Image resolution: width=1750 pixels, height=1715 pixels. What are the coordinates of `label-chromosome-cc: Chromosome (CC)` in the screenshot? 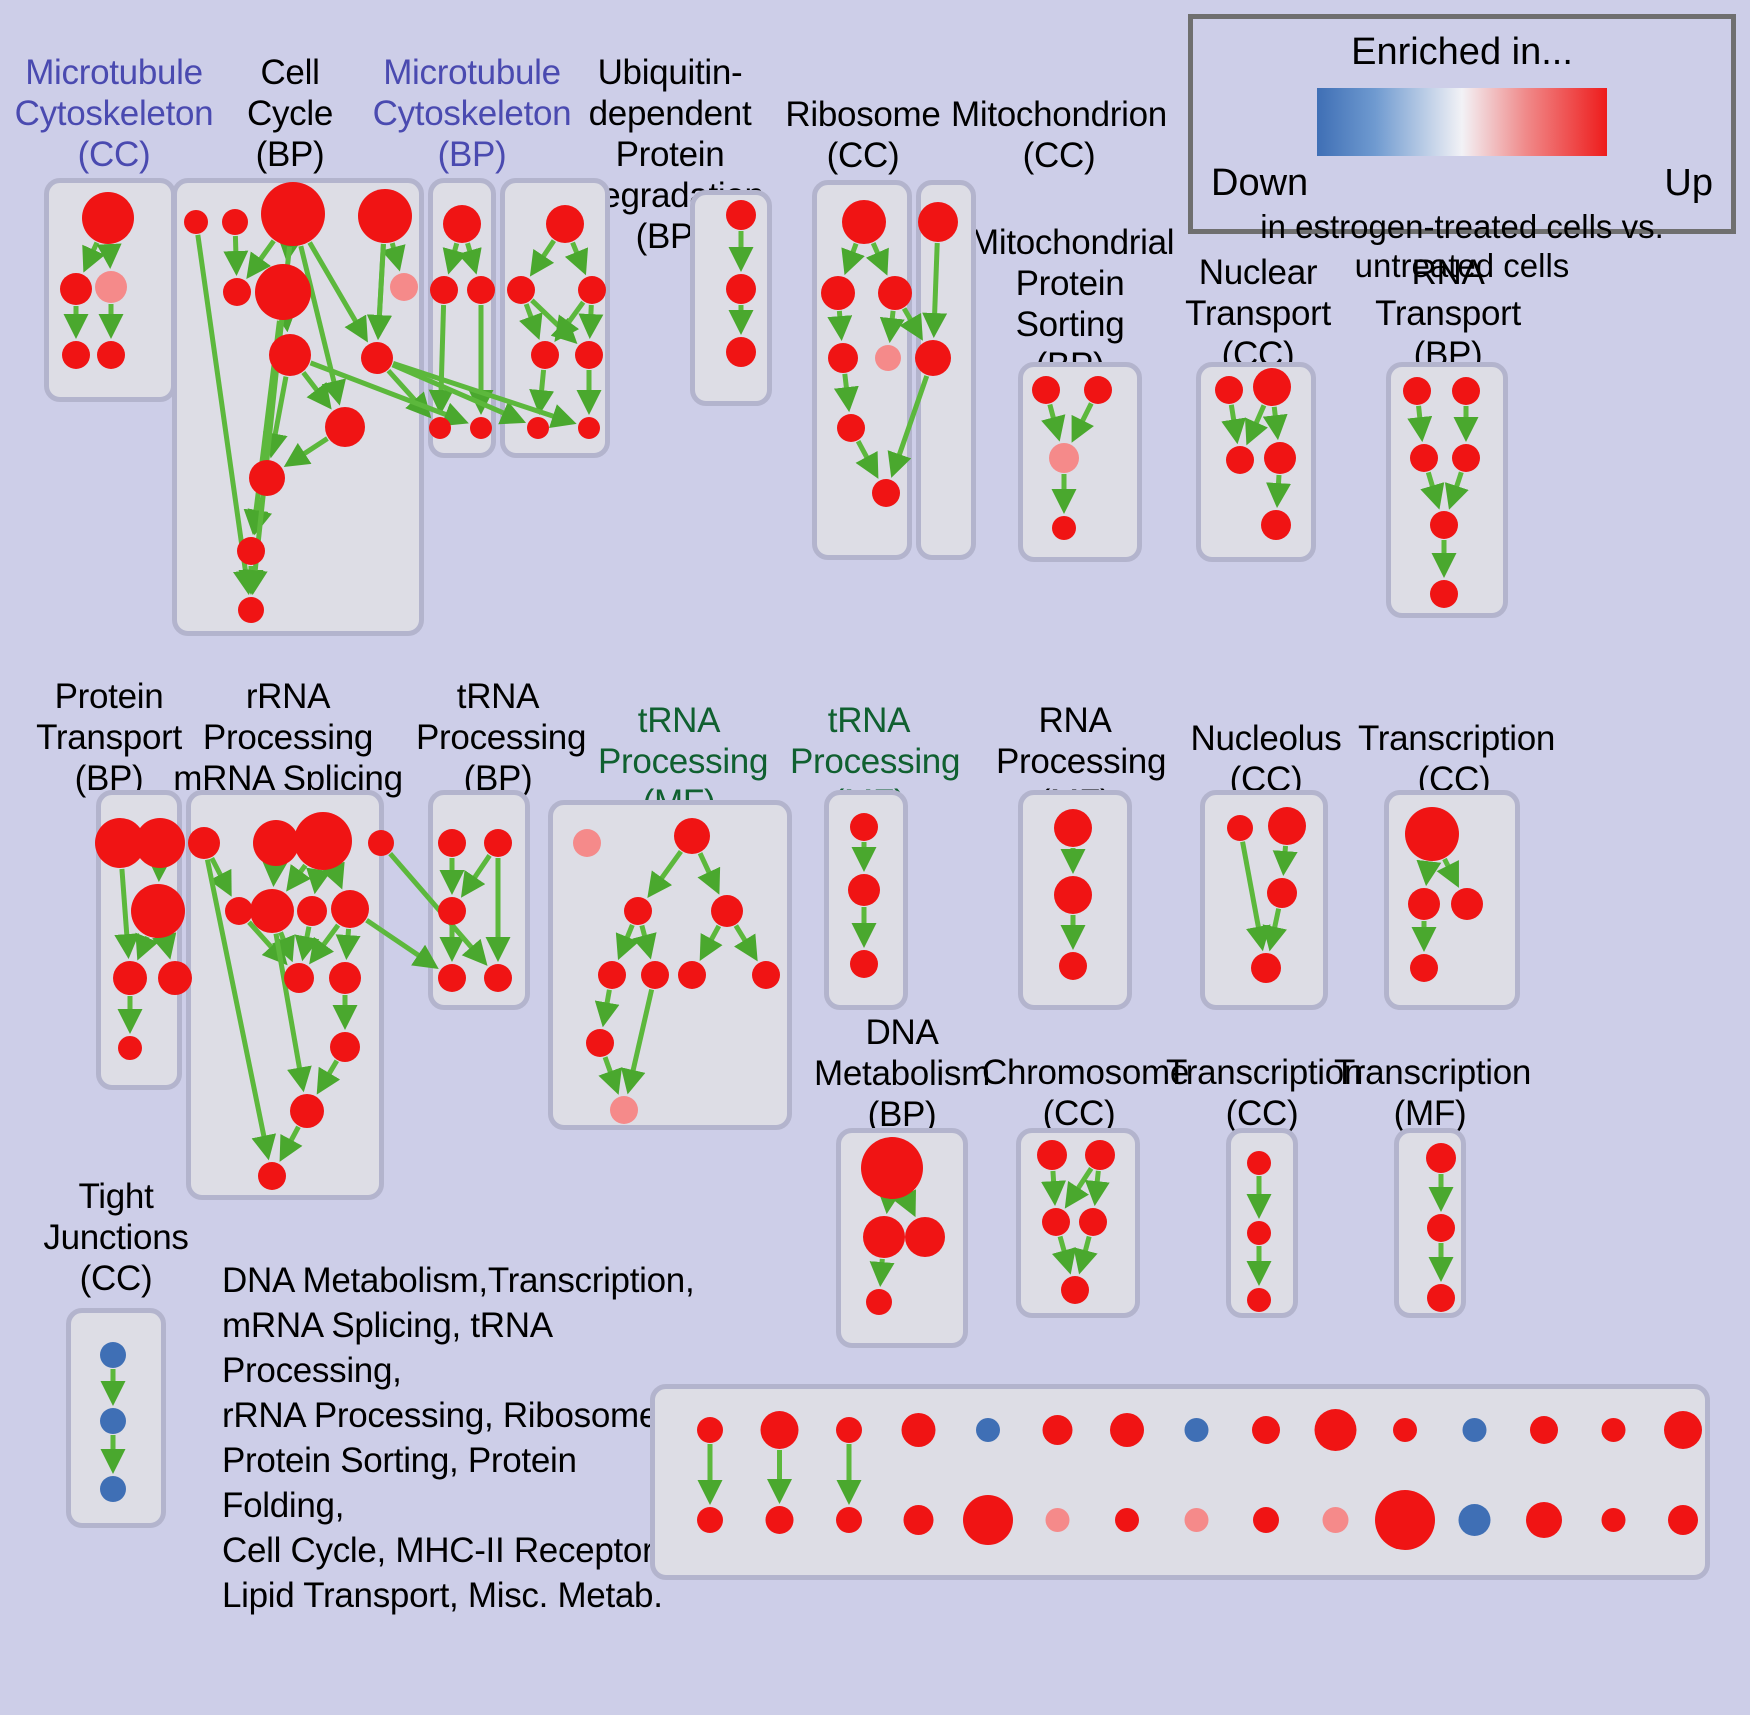 It's located at (1086, 1093).